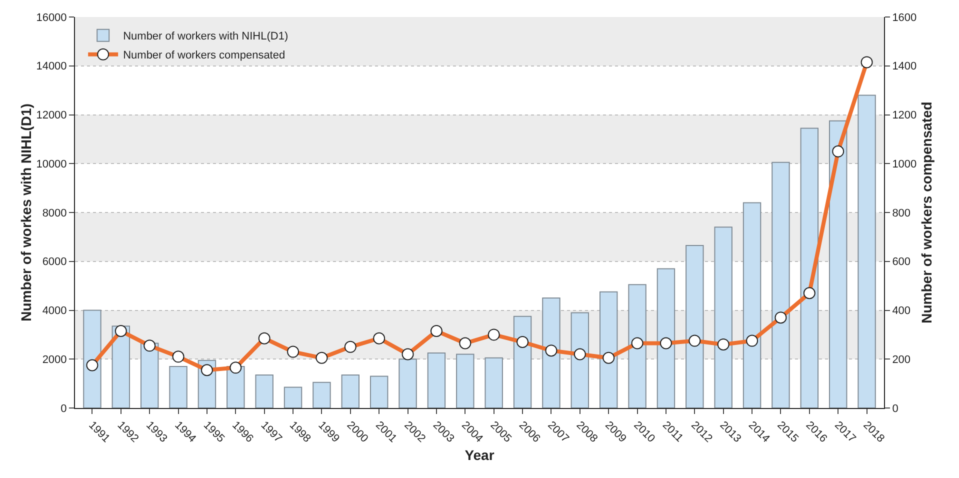  I want to click on y2-tick-label: 0, so click(895, 408).